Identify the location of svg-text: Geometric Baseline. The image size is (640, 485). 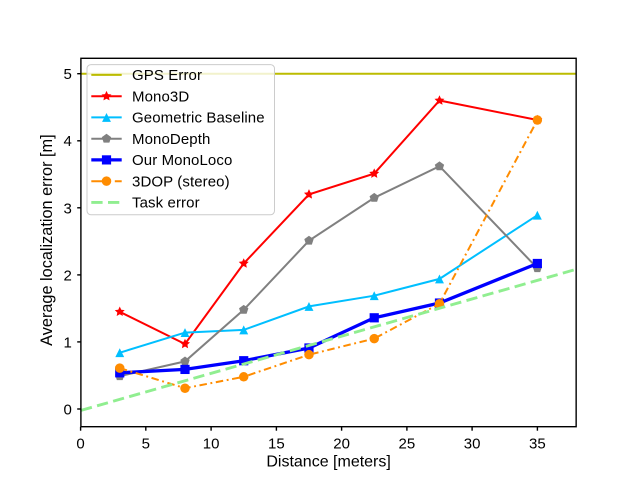
(198, 118).